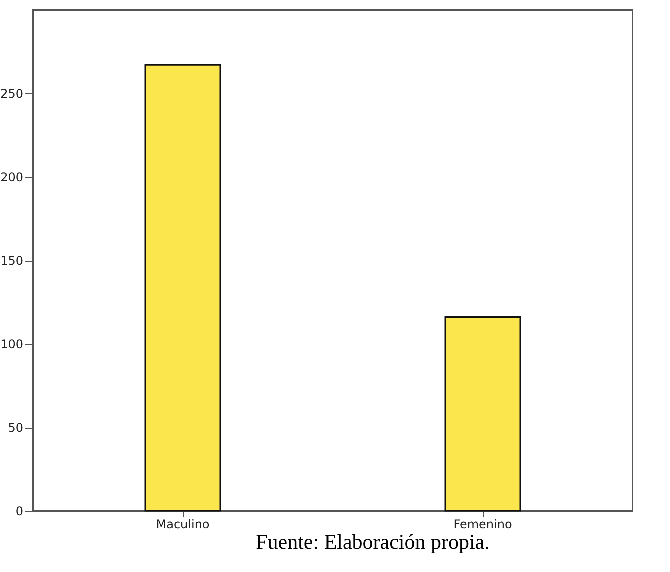  What do you see at coordinates (12, 261) in the screenshot?
I see `y-tick-label: 150` at bounding box center [12, 261].